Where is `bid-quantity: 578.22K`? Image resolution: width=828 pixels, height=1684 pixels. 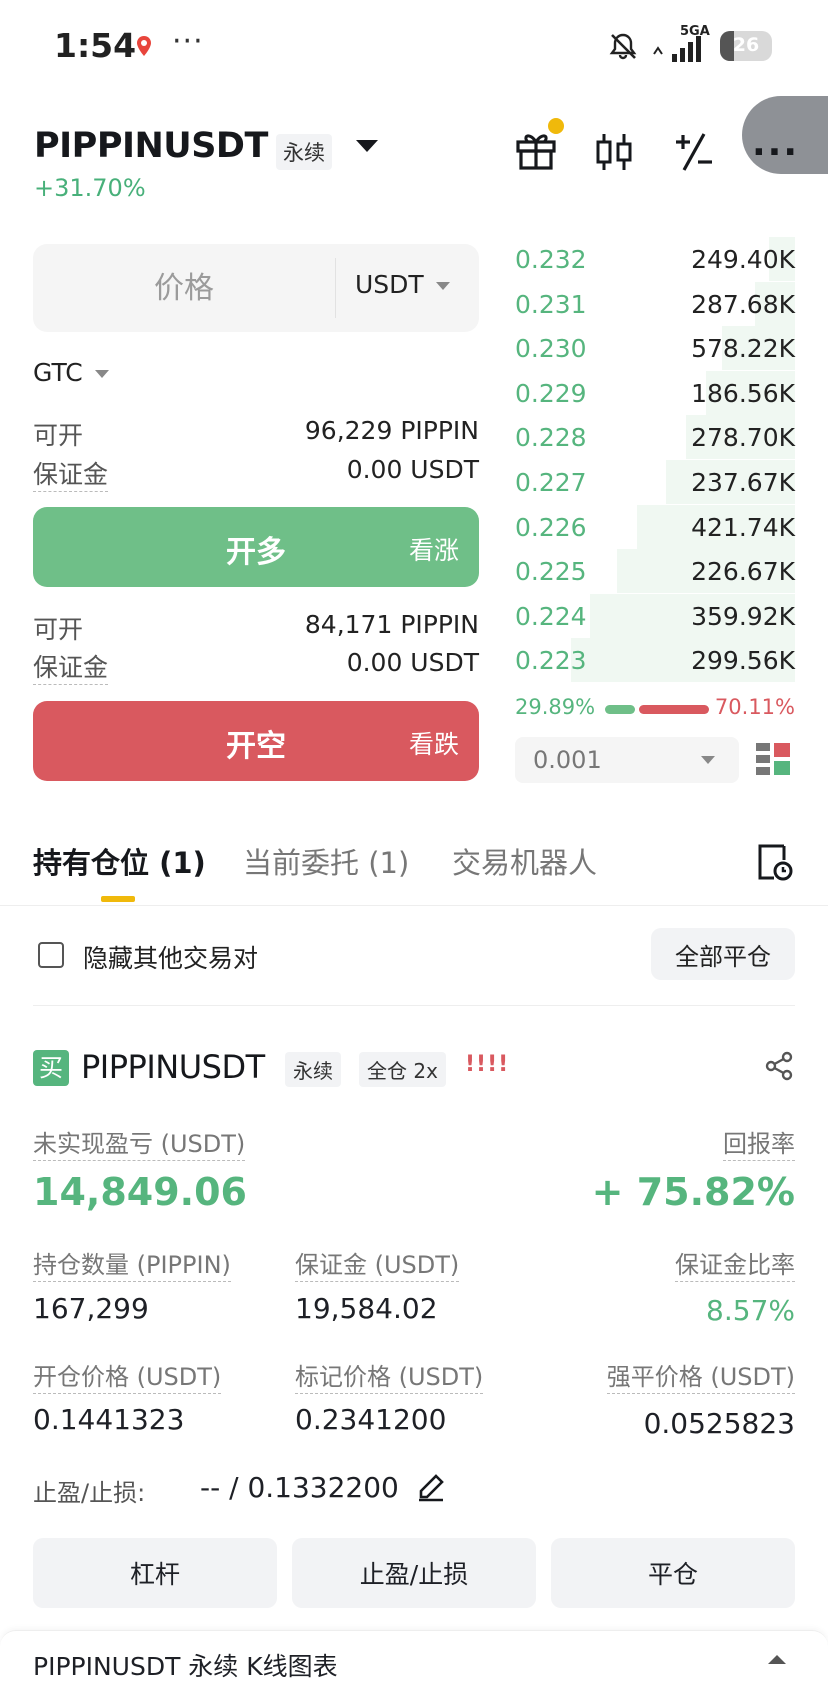
bid-quantity: 578.22K is located at coordinates (743, 349).